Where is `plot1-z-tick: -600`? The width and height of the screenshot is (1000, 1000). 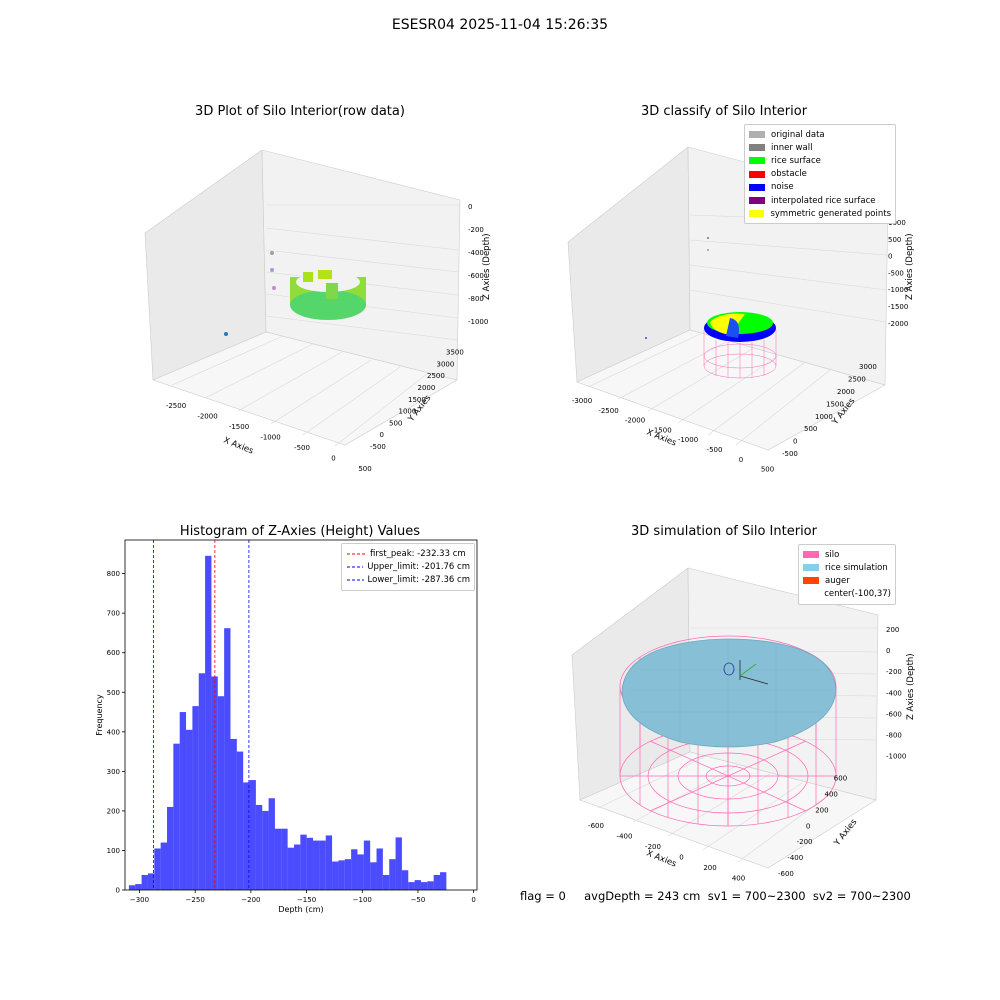 plot1-z-tick: -600 is located at coordinates (476, 276).